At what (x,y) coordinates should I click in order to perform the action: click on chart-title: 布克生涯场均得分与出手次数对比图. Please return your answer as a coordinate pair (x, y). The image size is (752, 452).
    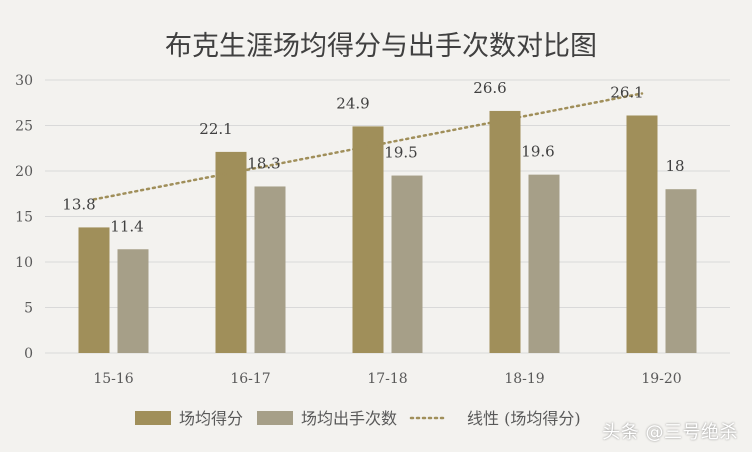
    Looking at the image, I should click on (381, 46).